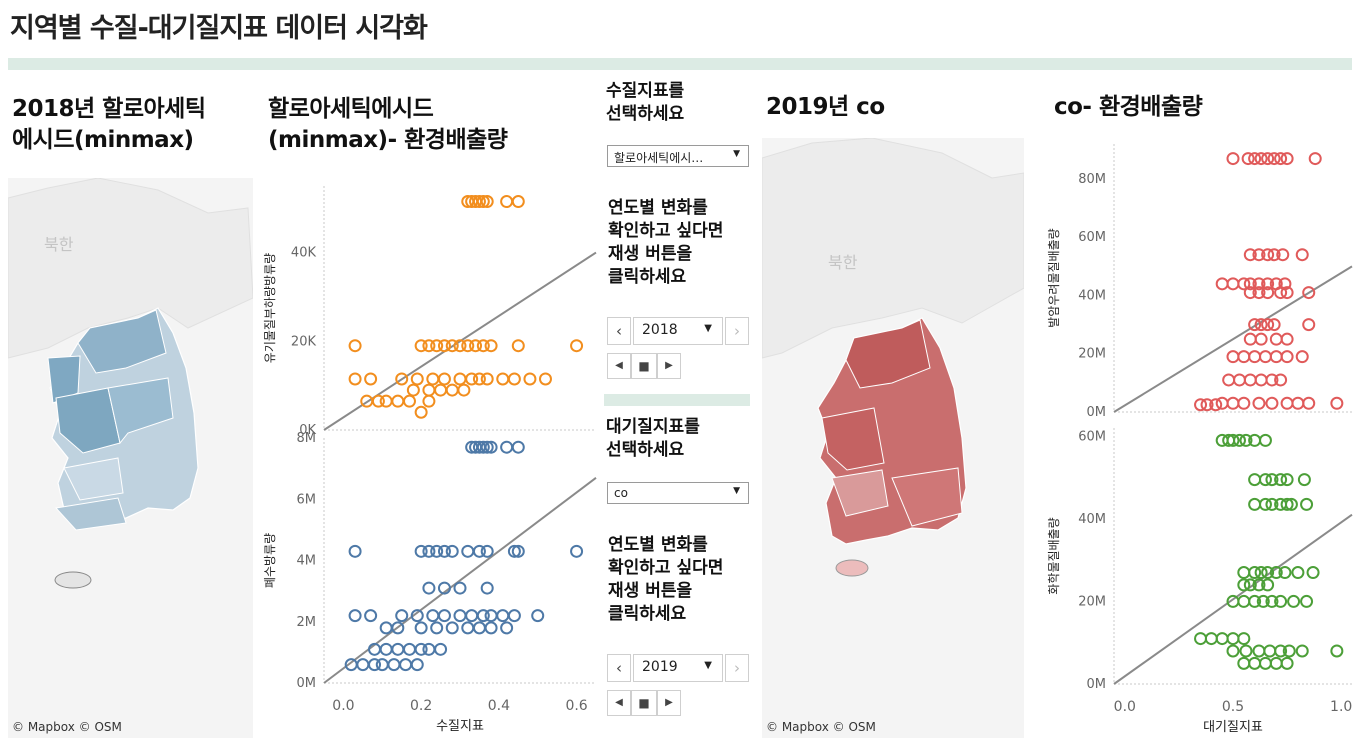 Image resolution: width=1368 pixels, height=740 pixels. Describe the element at coordinates (619, 366) in the screenshot. I see `water-step-back-button: ◀` at that location.